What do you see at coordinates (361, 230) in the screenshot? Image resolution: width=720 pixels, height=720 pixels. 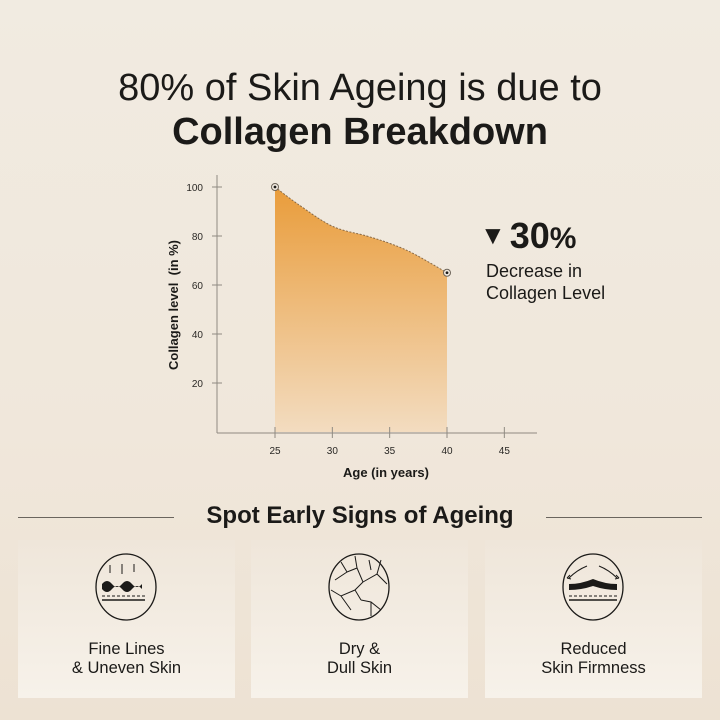 I see `series-line` at bounding box center [361, 230].